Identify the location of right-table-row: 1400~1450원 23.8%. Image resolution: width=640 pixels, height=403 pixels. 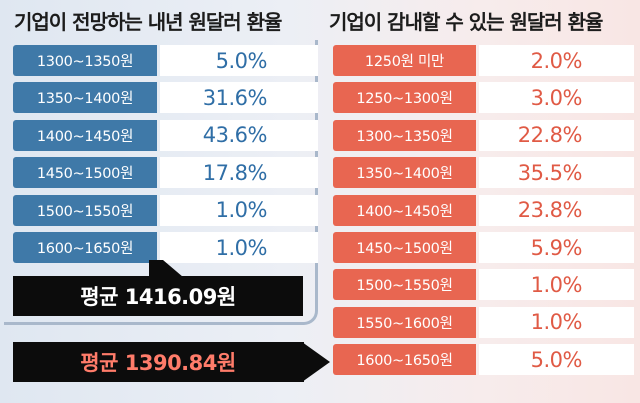
(483, 210).